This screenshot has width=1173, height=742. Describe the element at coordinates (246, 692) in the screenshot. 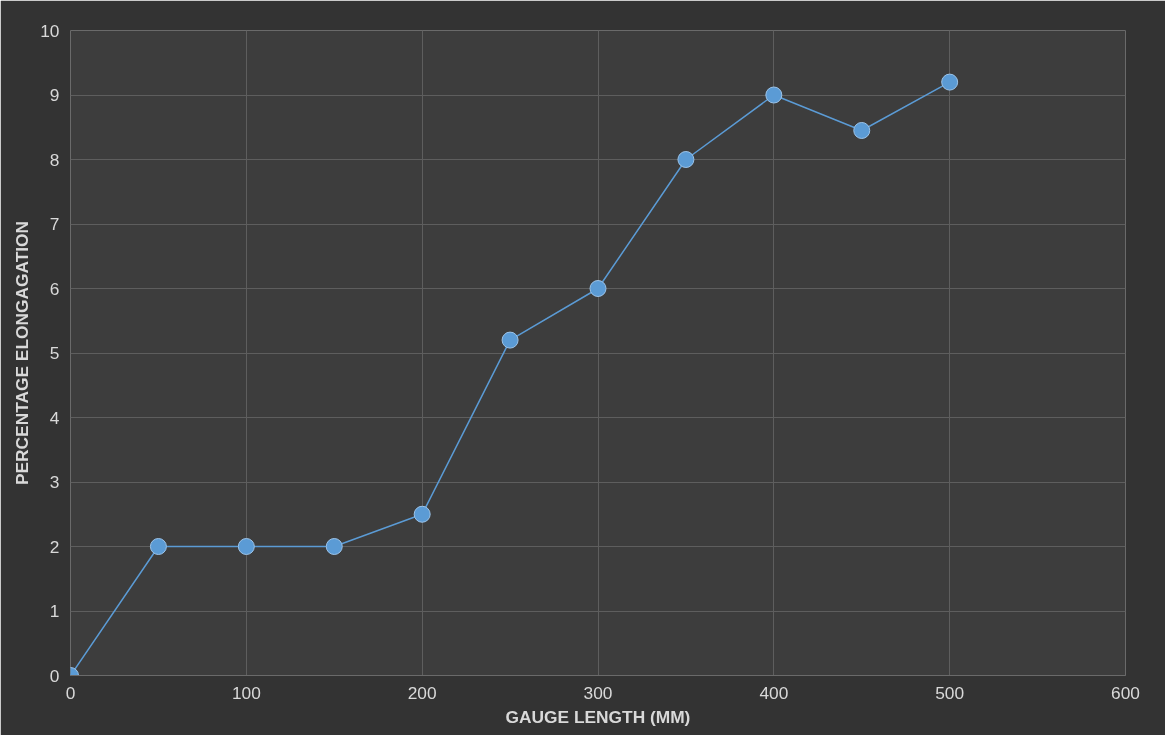

I see `x-tick-label: 100` at that location.